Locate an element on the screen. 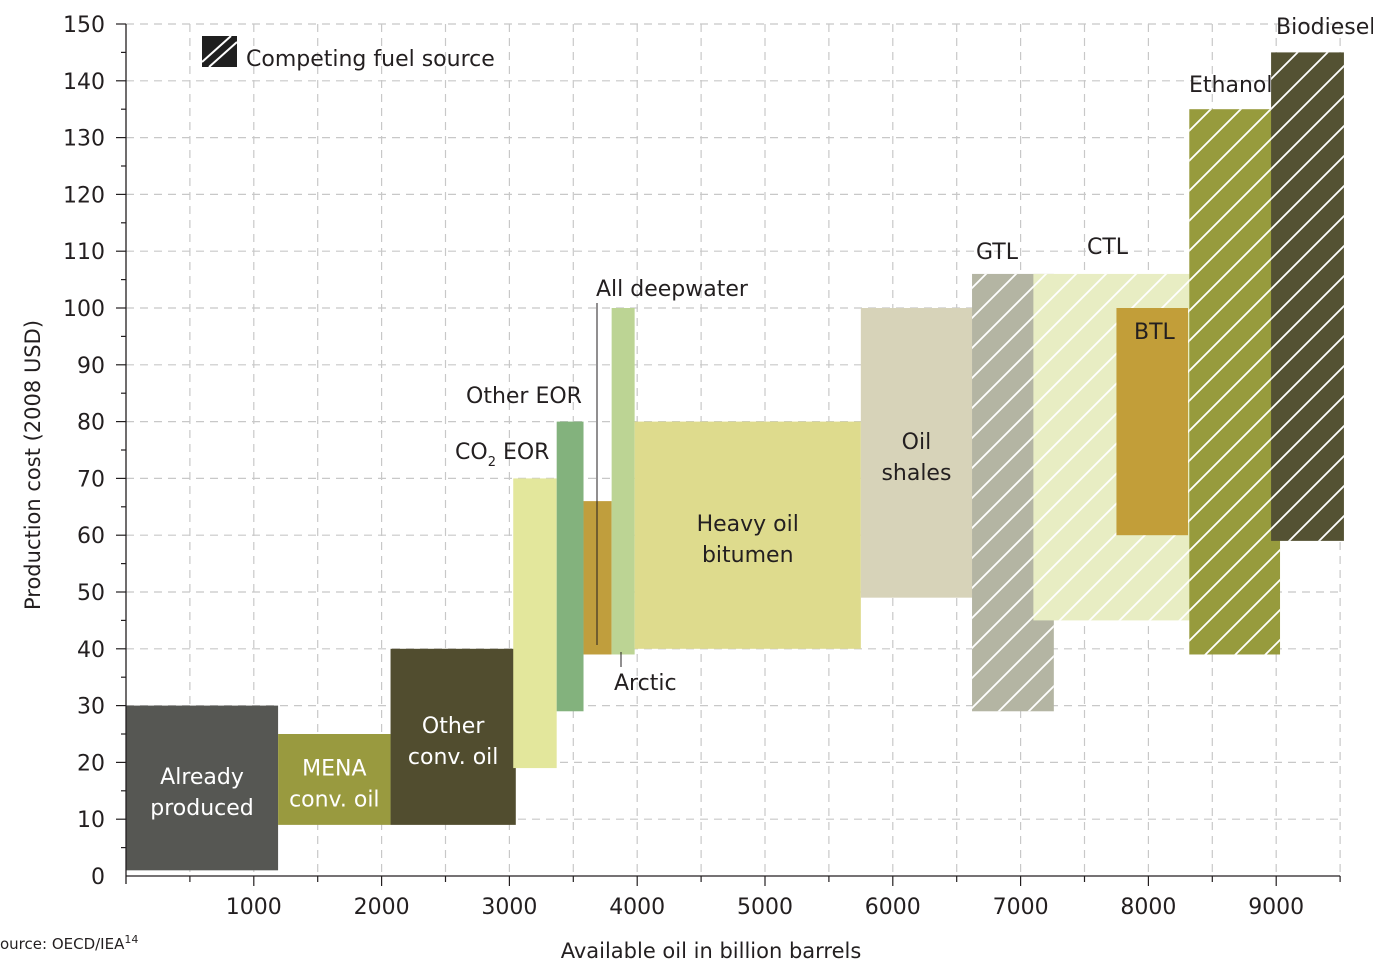 The image size is (1373, 967). bar-oil-shales is located at coordinates (916, 453).